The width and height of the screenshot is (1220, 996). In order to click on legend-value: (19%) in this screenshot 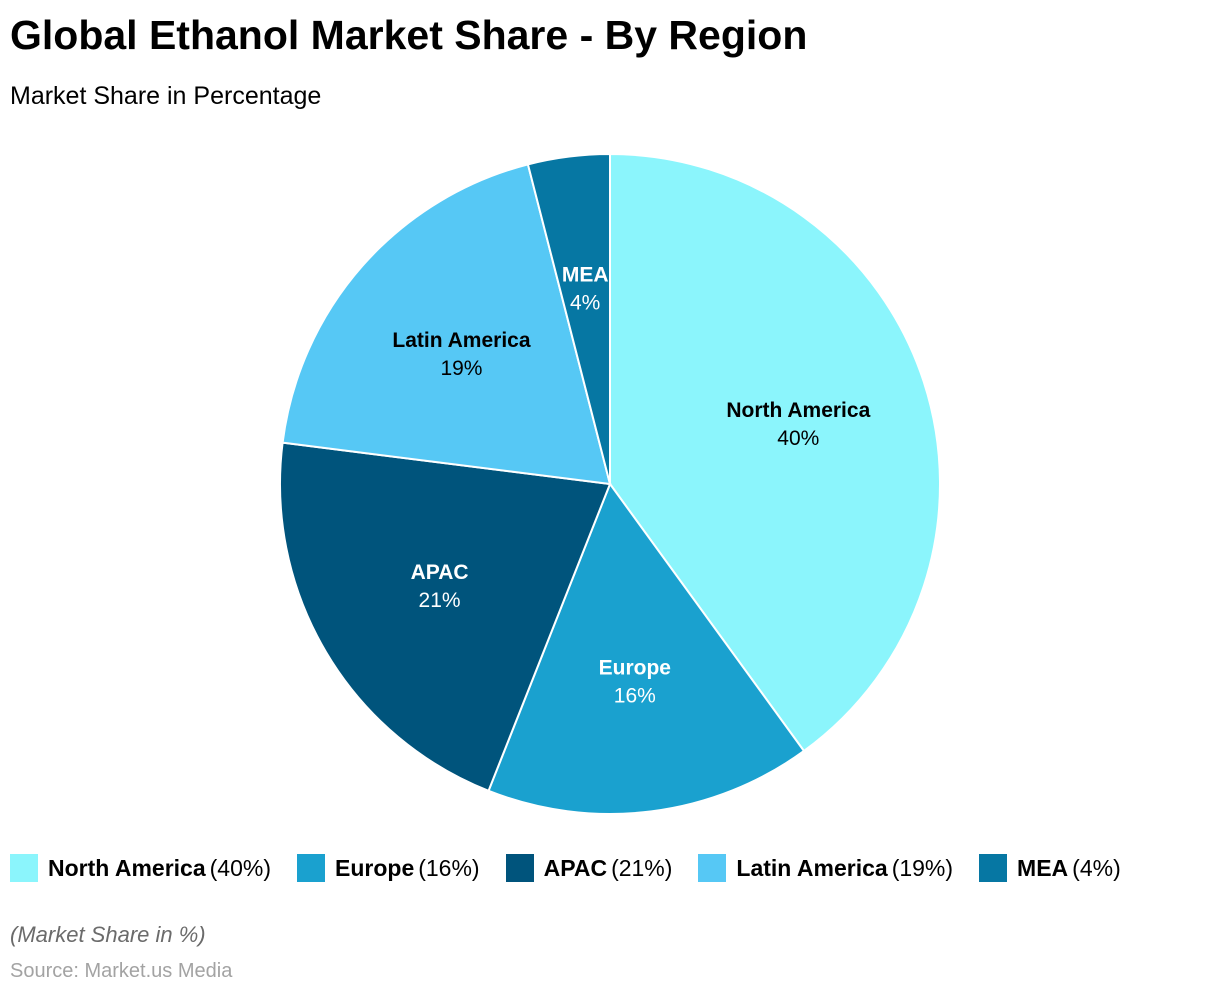, I will do `click(922, 867)`.